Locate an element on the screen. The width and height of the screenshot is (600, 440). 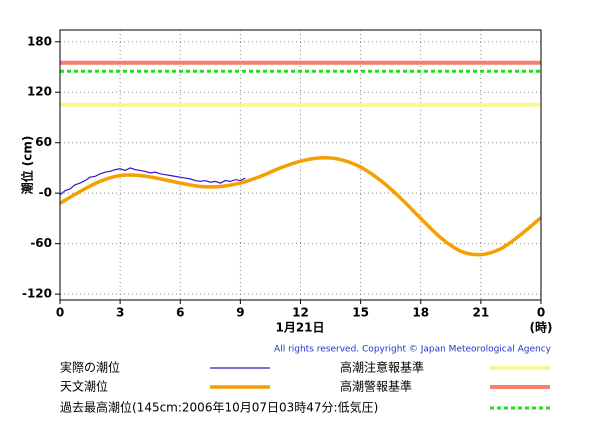
x-unit: (時) is located at coordinates (541, 327).